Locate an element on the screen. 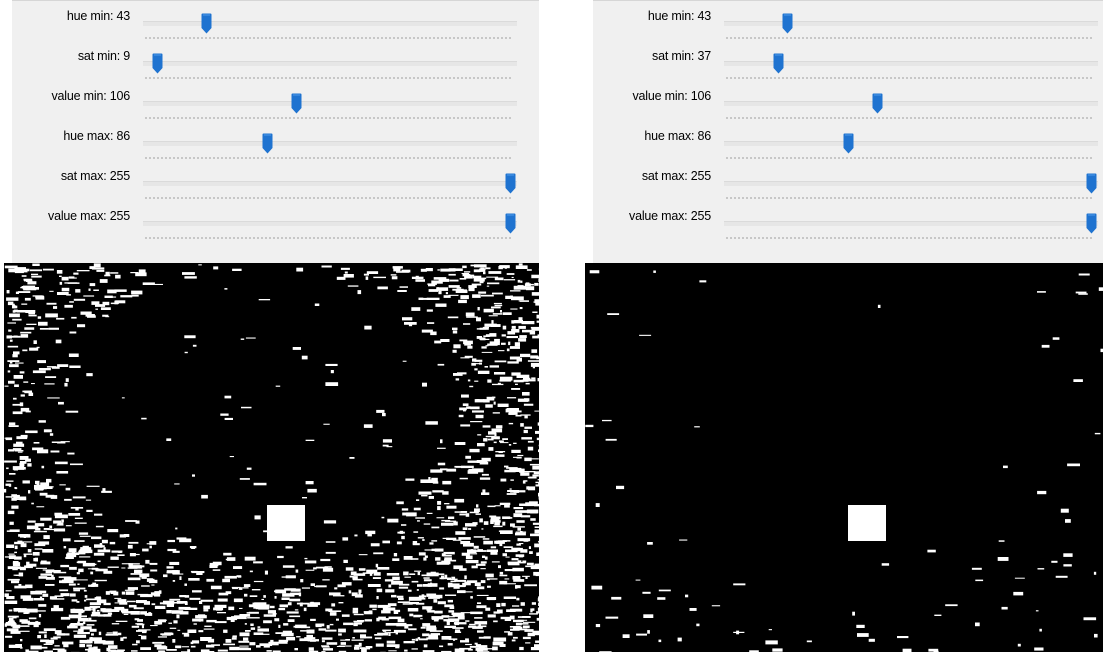 This screenshot has height=652, width=1103. trackbar-sat-min: sat min: 37 is located at coordinates (848, 61).